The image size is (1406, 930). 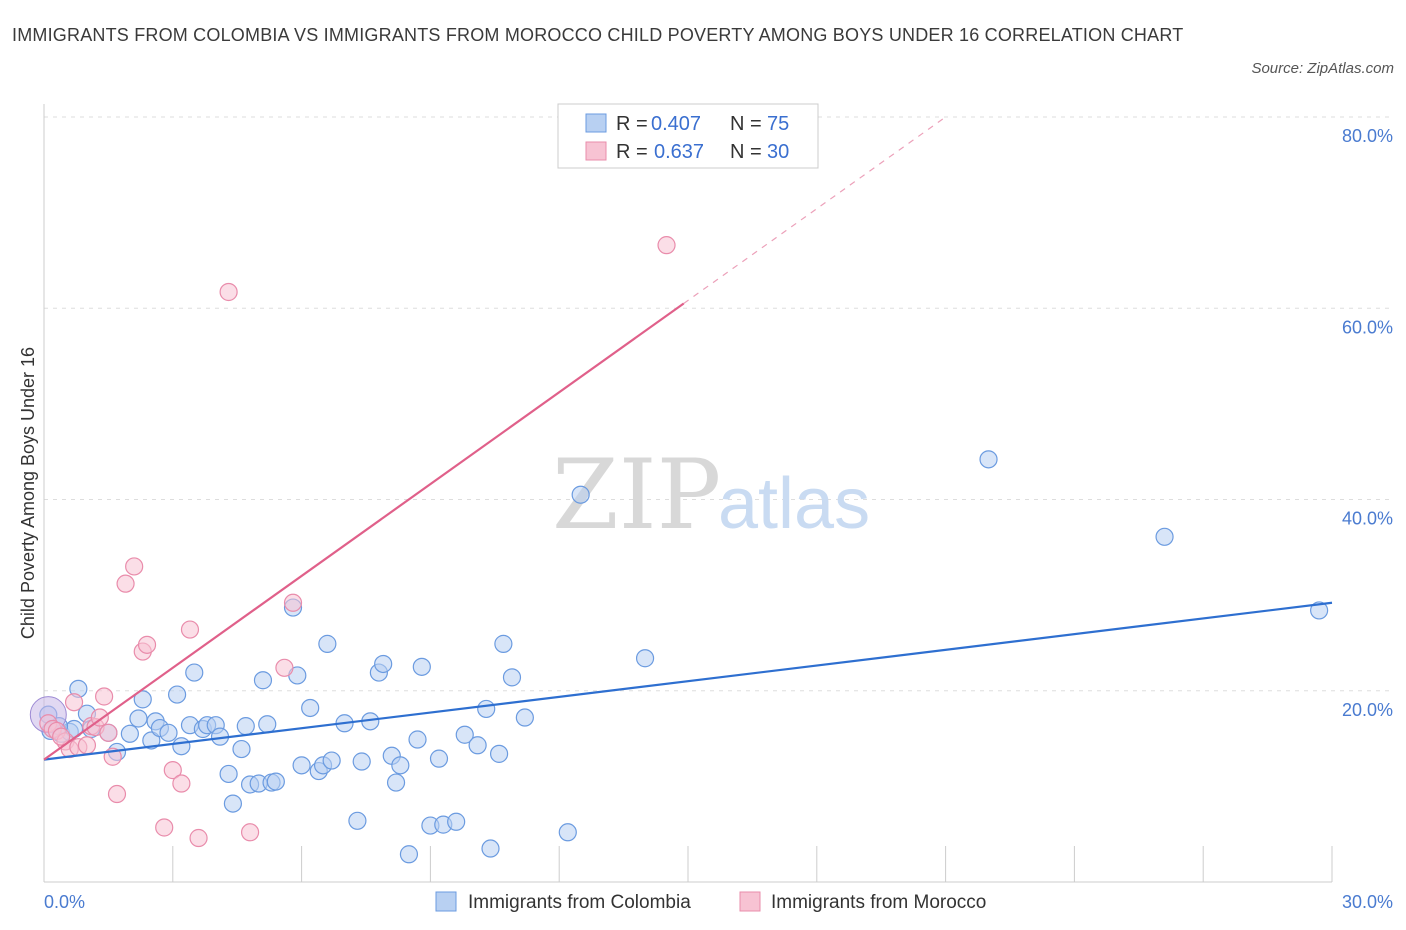 I want to click on trend-line-morocco-extension, so click(x=814, y=210).